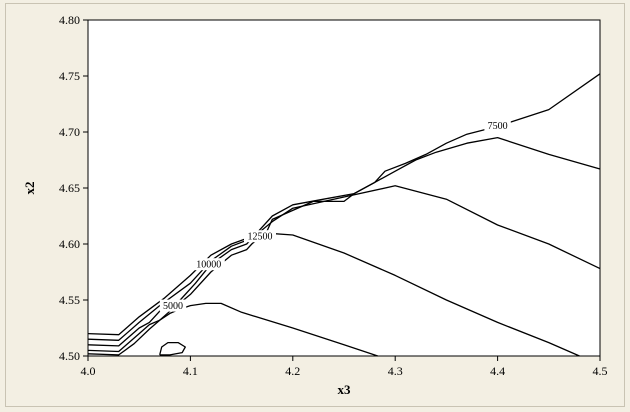  Describe the element at coordinates (600, 371) in the screenshot. I see `x-tick-label: 4.5` at that location.